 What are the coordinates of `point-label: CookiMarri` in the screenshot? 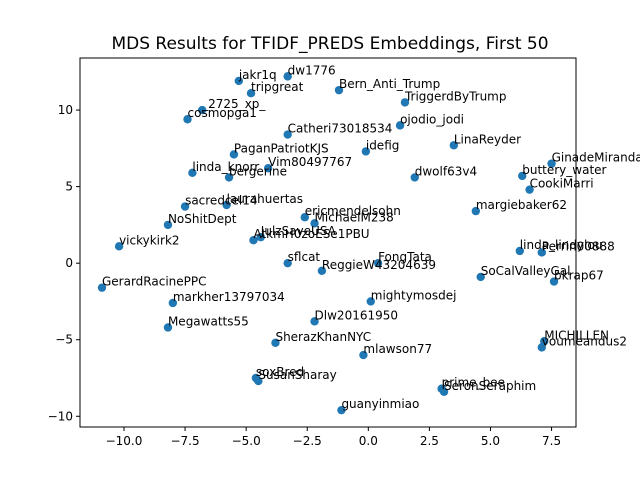 It's located at (562, 184).